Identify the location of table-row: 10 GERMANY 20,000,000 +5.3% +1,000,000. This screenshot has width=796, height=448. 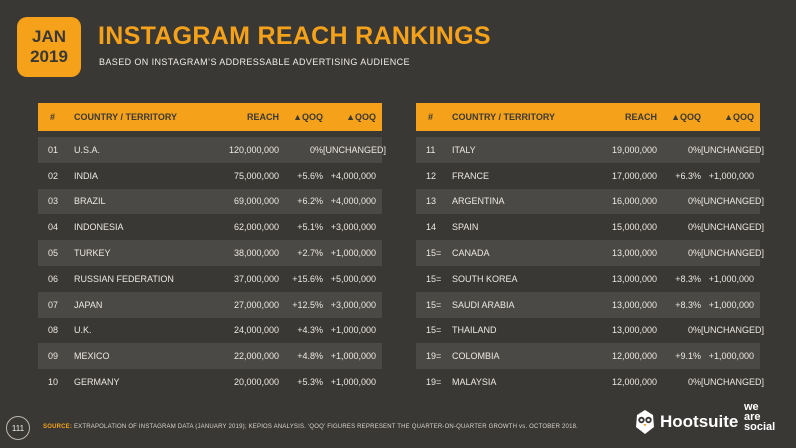
(210, 382).